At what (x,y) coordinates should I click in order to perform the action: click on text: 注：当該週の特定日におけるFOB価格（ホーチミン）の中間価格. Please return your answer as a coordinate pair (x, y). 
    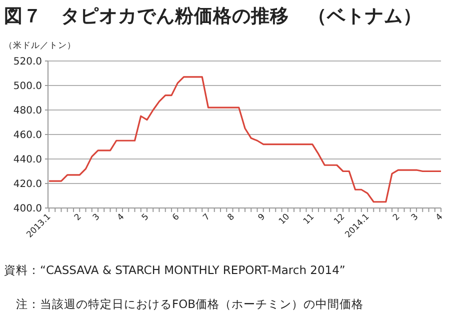
    Looking at the image, I should click on (190, 304).